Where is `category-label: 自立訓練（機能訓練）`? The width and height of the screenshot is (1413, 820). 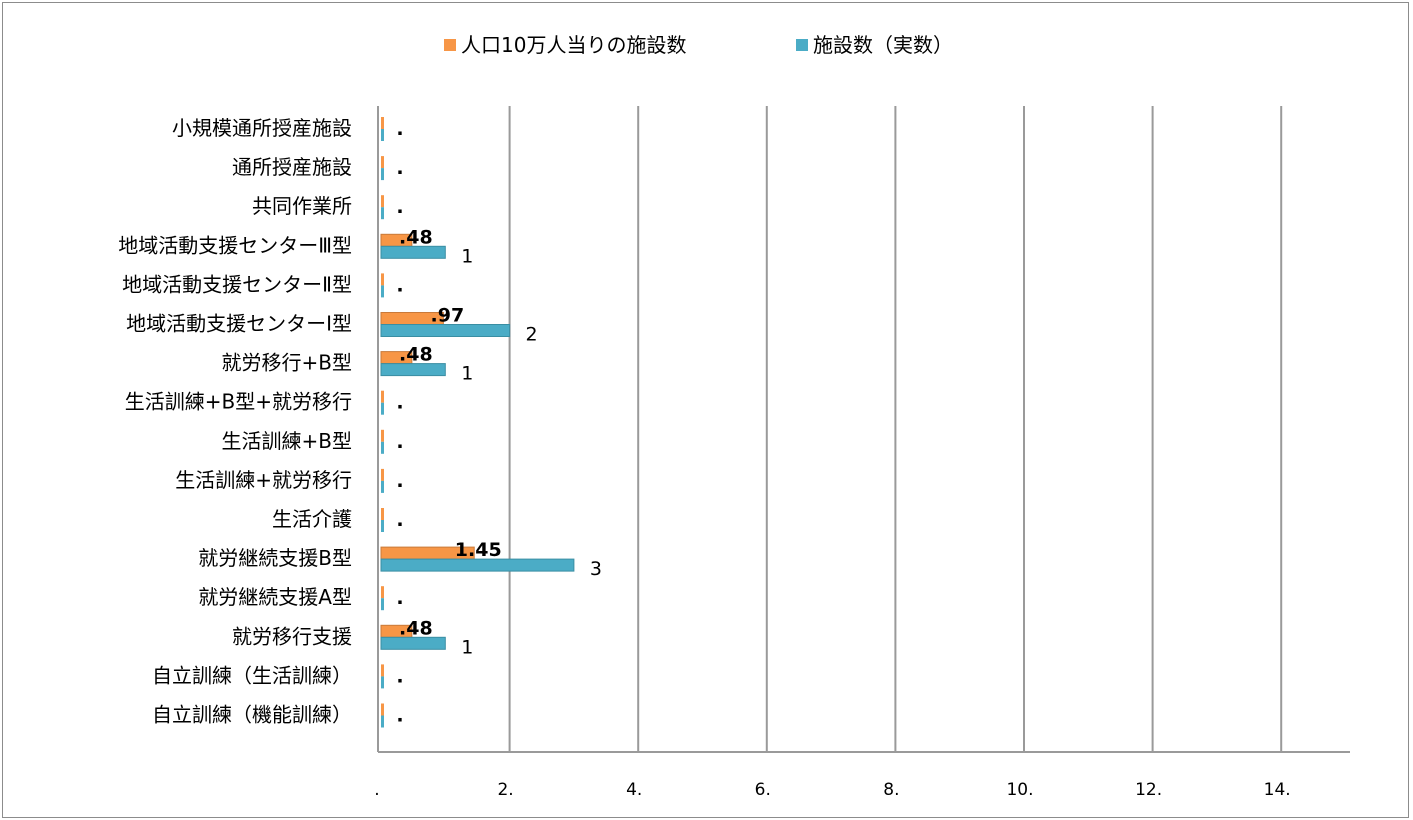 category-label: 自立訓練（機能訓練） is located at coordinates (252, 715).